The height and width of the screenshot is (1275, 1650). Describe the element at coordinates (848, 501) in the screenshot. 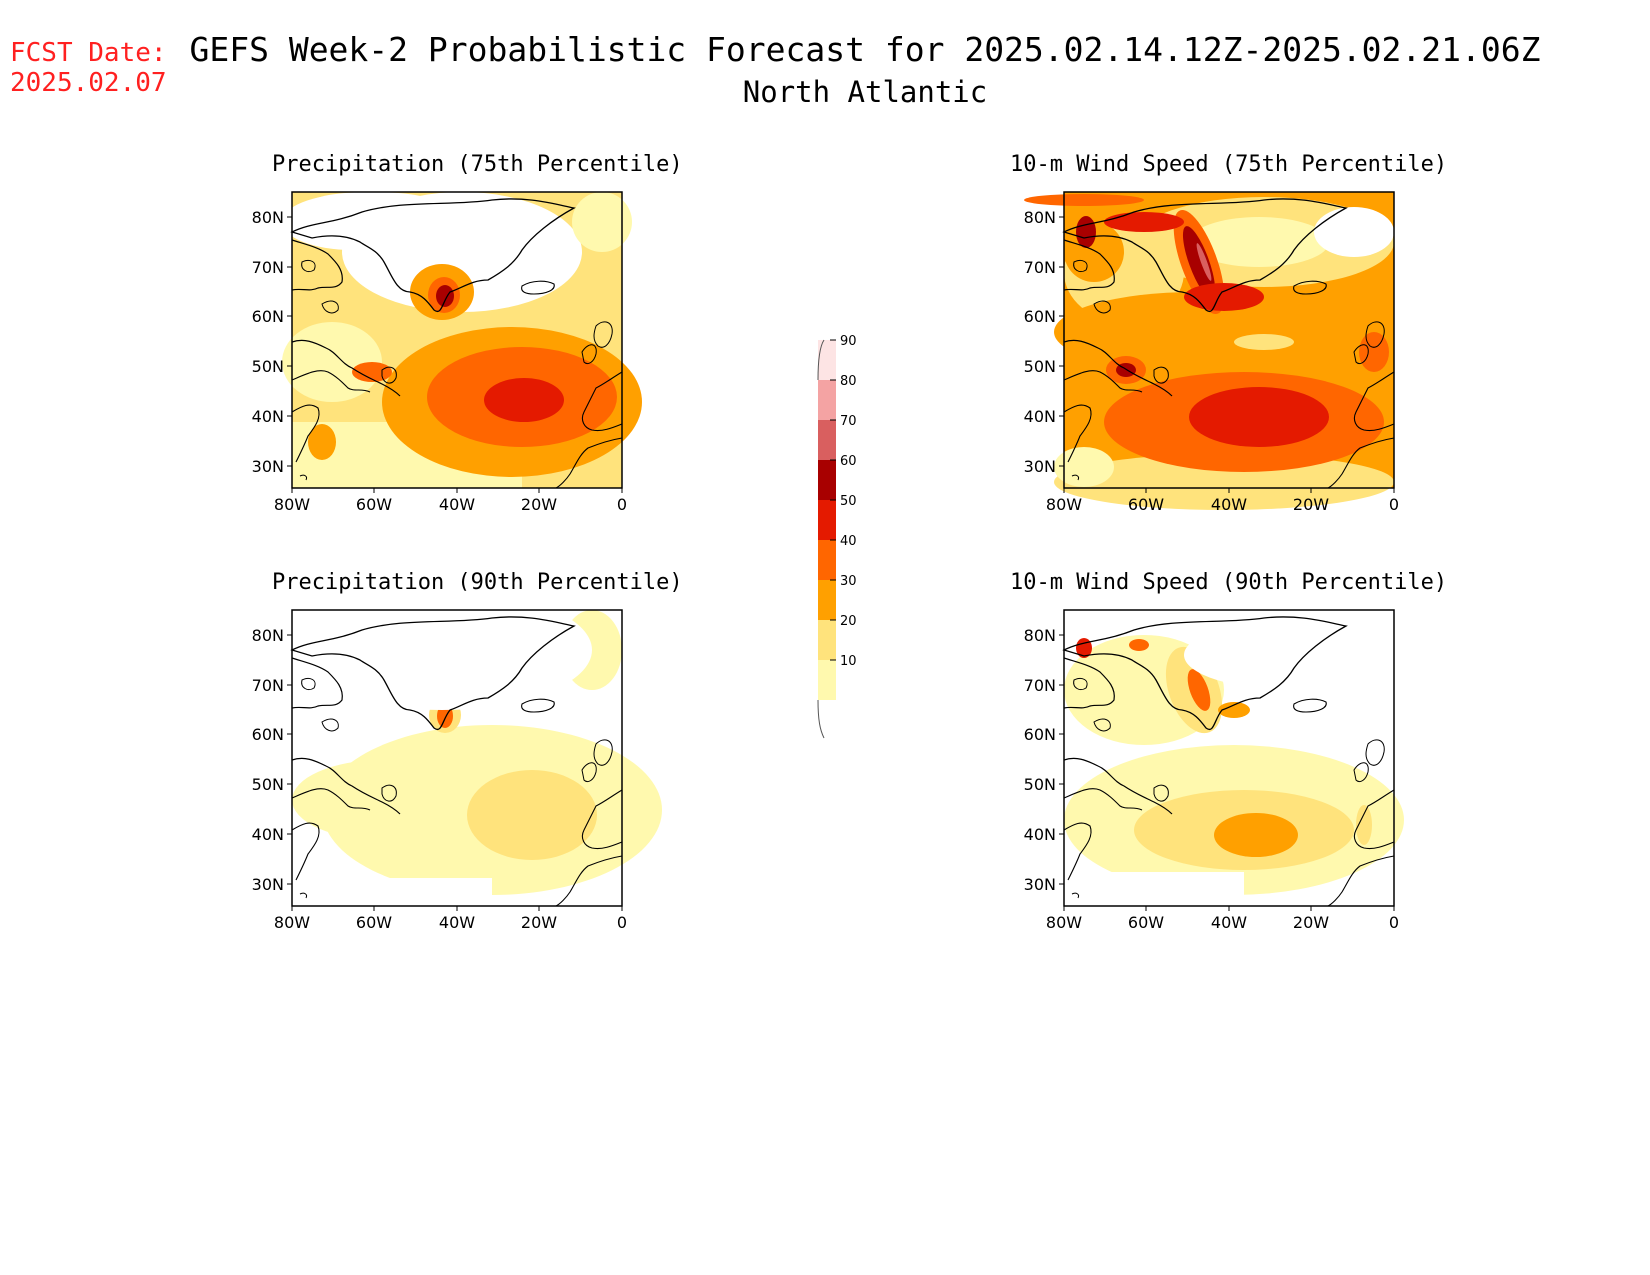

I see `colorbar-label: 50` at that location.